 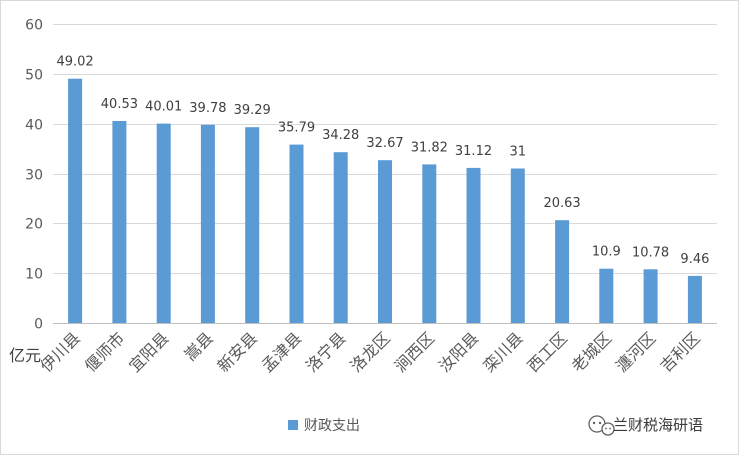 I want to click on data-label: 40.53, so click(x=119, y=104).